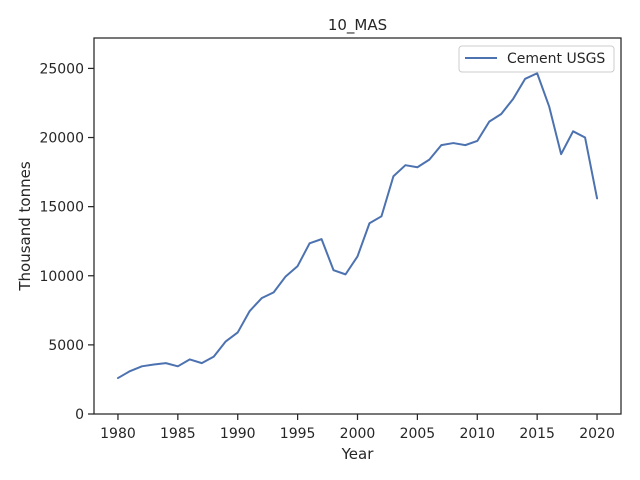 Image resolution: width=640 pixels, height=480 pixels. Describe the element at coordinates (556, 59) in the screenshot. I see `legend-label-cement-usgs: Cement USGS` at that location.